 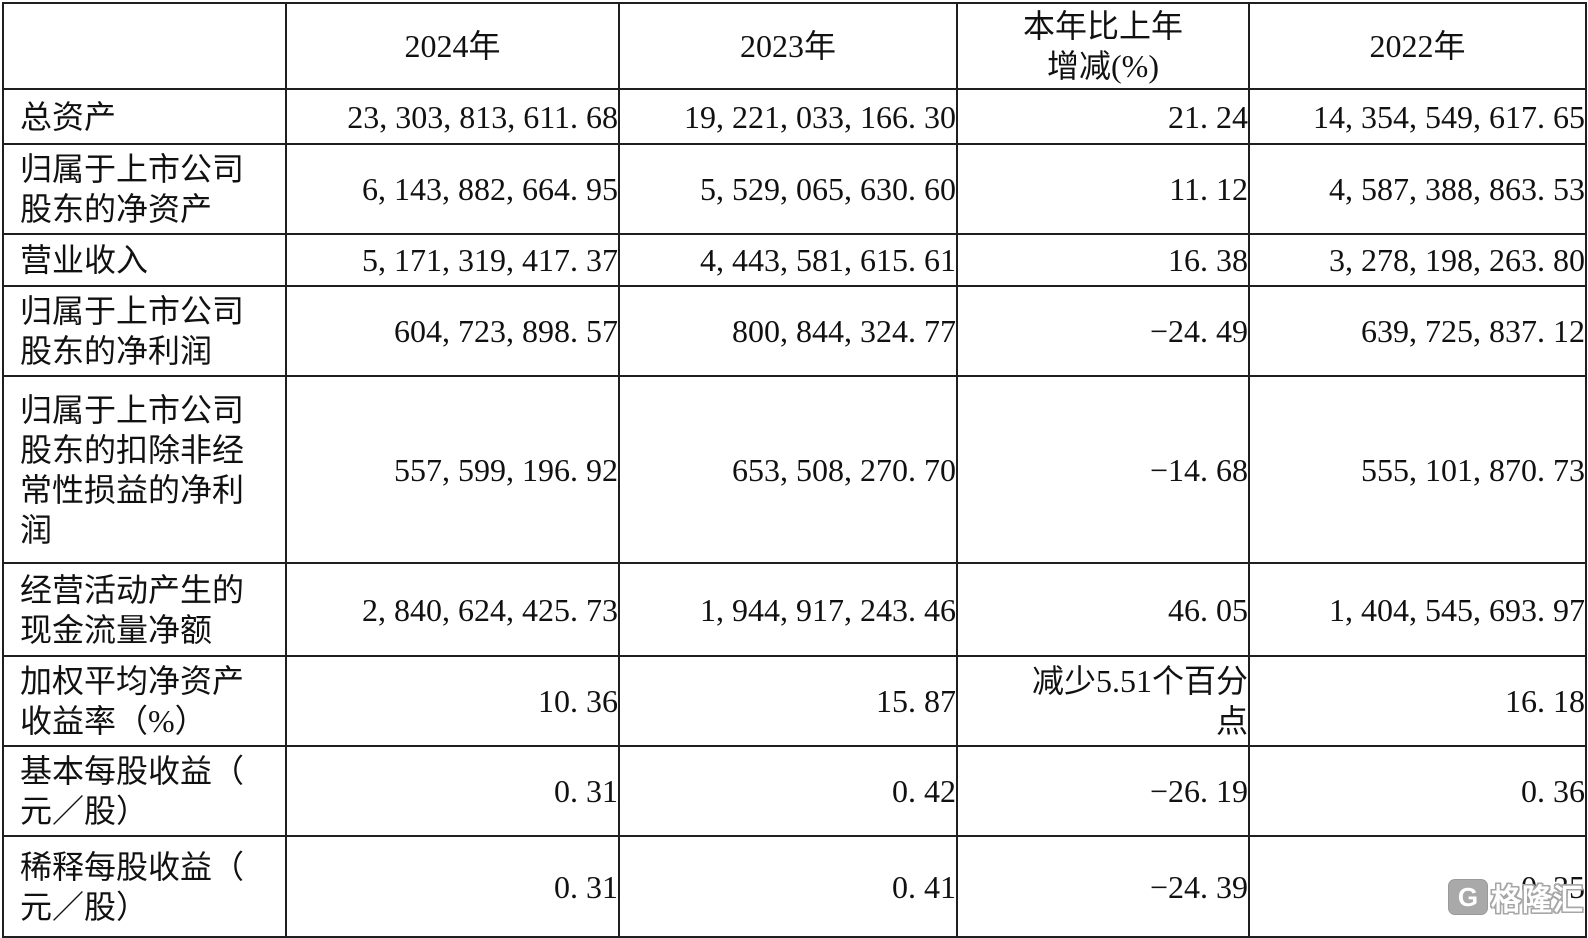 What do you see at coordinates (144, 886) in the screenshot?
I see `row-label: 稀释每股收益（ 元／股）` at bounding box center [144, 886].